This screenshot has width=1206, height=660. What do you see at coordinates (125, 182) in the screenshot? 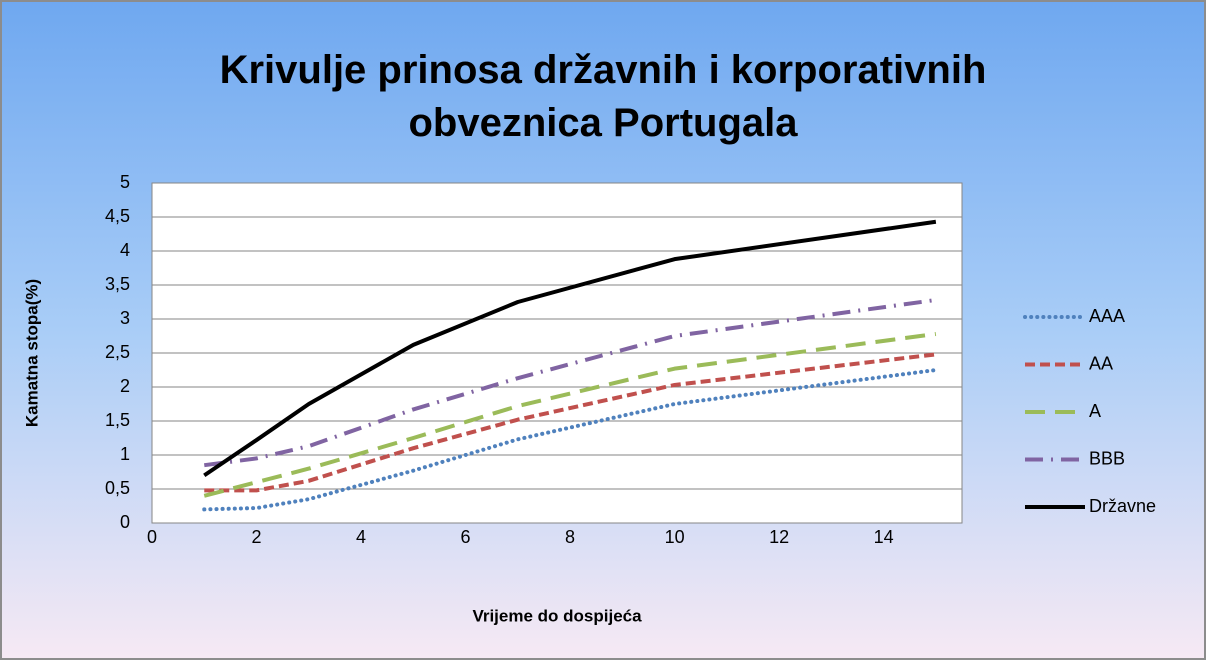
I see `y-tick-label: 5` at bounding box center [125, 182].